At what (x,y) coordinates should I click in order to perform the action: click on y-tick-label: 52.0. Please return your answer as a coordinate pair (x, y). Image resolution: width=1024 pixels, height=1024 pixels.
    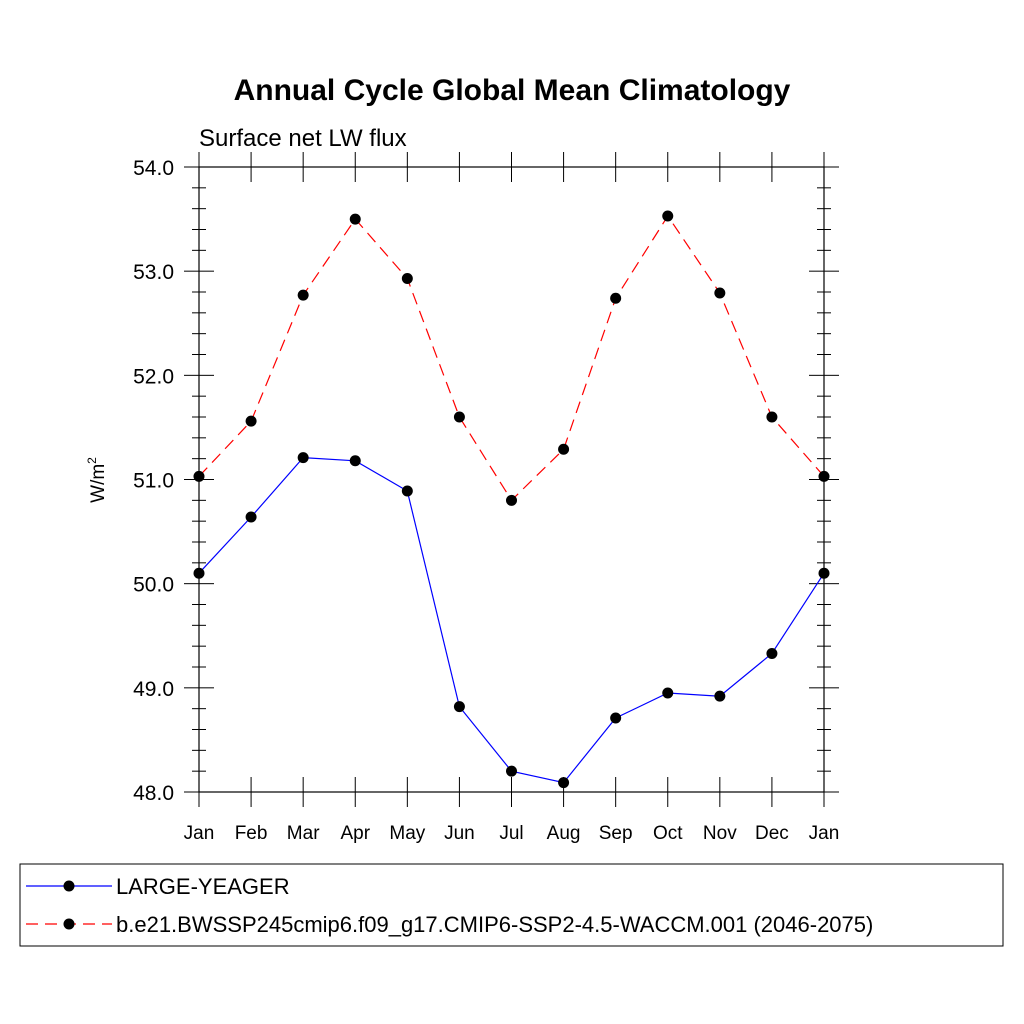
    Looking at the image, I should click on (153, 376).